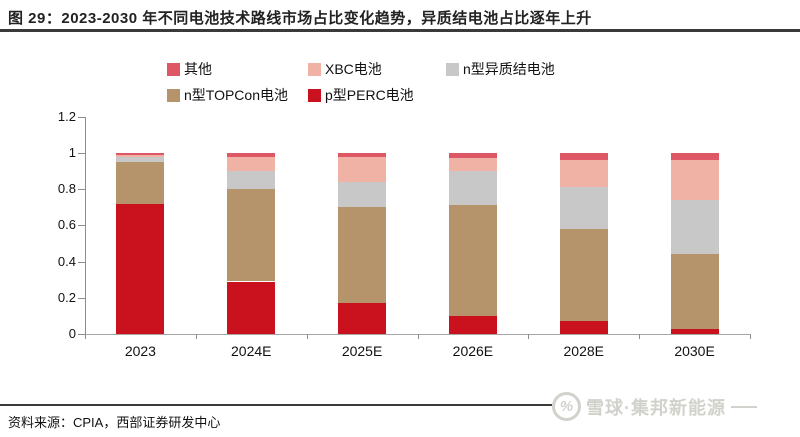 This screenshot has width=800, height=437. What do you see at coordinates (72, 152) in the screenshot?
I see `y-axis-tick-label: 1` at bounding box center [72, 152].